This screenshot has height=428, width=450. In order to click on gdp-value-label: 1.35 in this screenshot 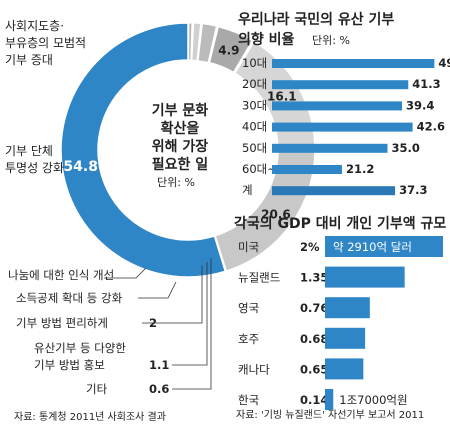, I will do `click(314, 278)`.